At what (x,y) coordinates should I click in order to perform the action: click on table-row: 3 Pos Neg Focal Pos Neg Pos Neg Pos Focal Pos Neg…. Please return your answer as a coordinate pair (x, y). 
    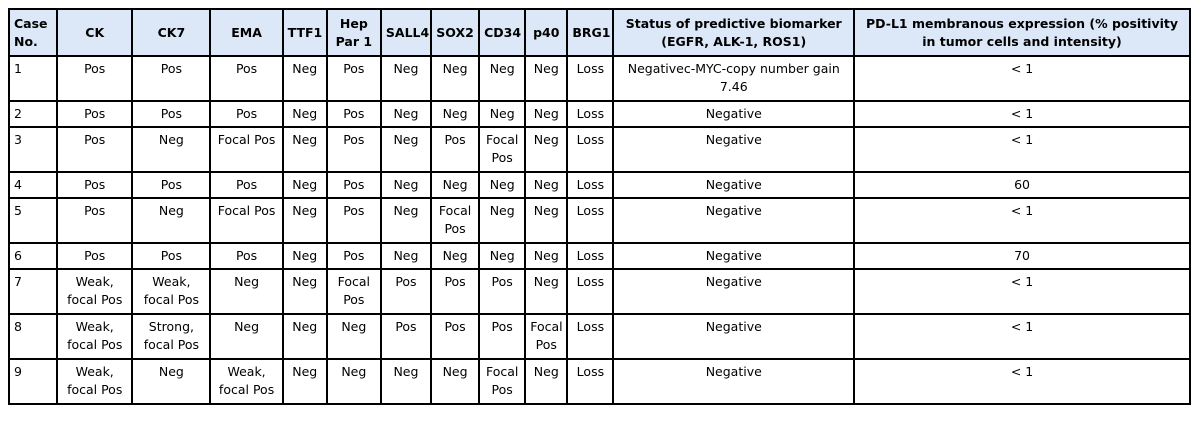
    Looking at the image, I should click on (599, 149).